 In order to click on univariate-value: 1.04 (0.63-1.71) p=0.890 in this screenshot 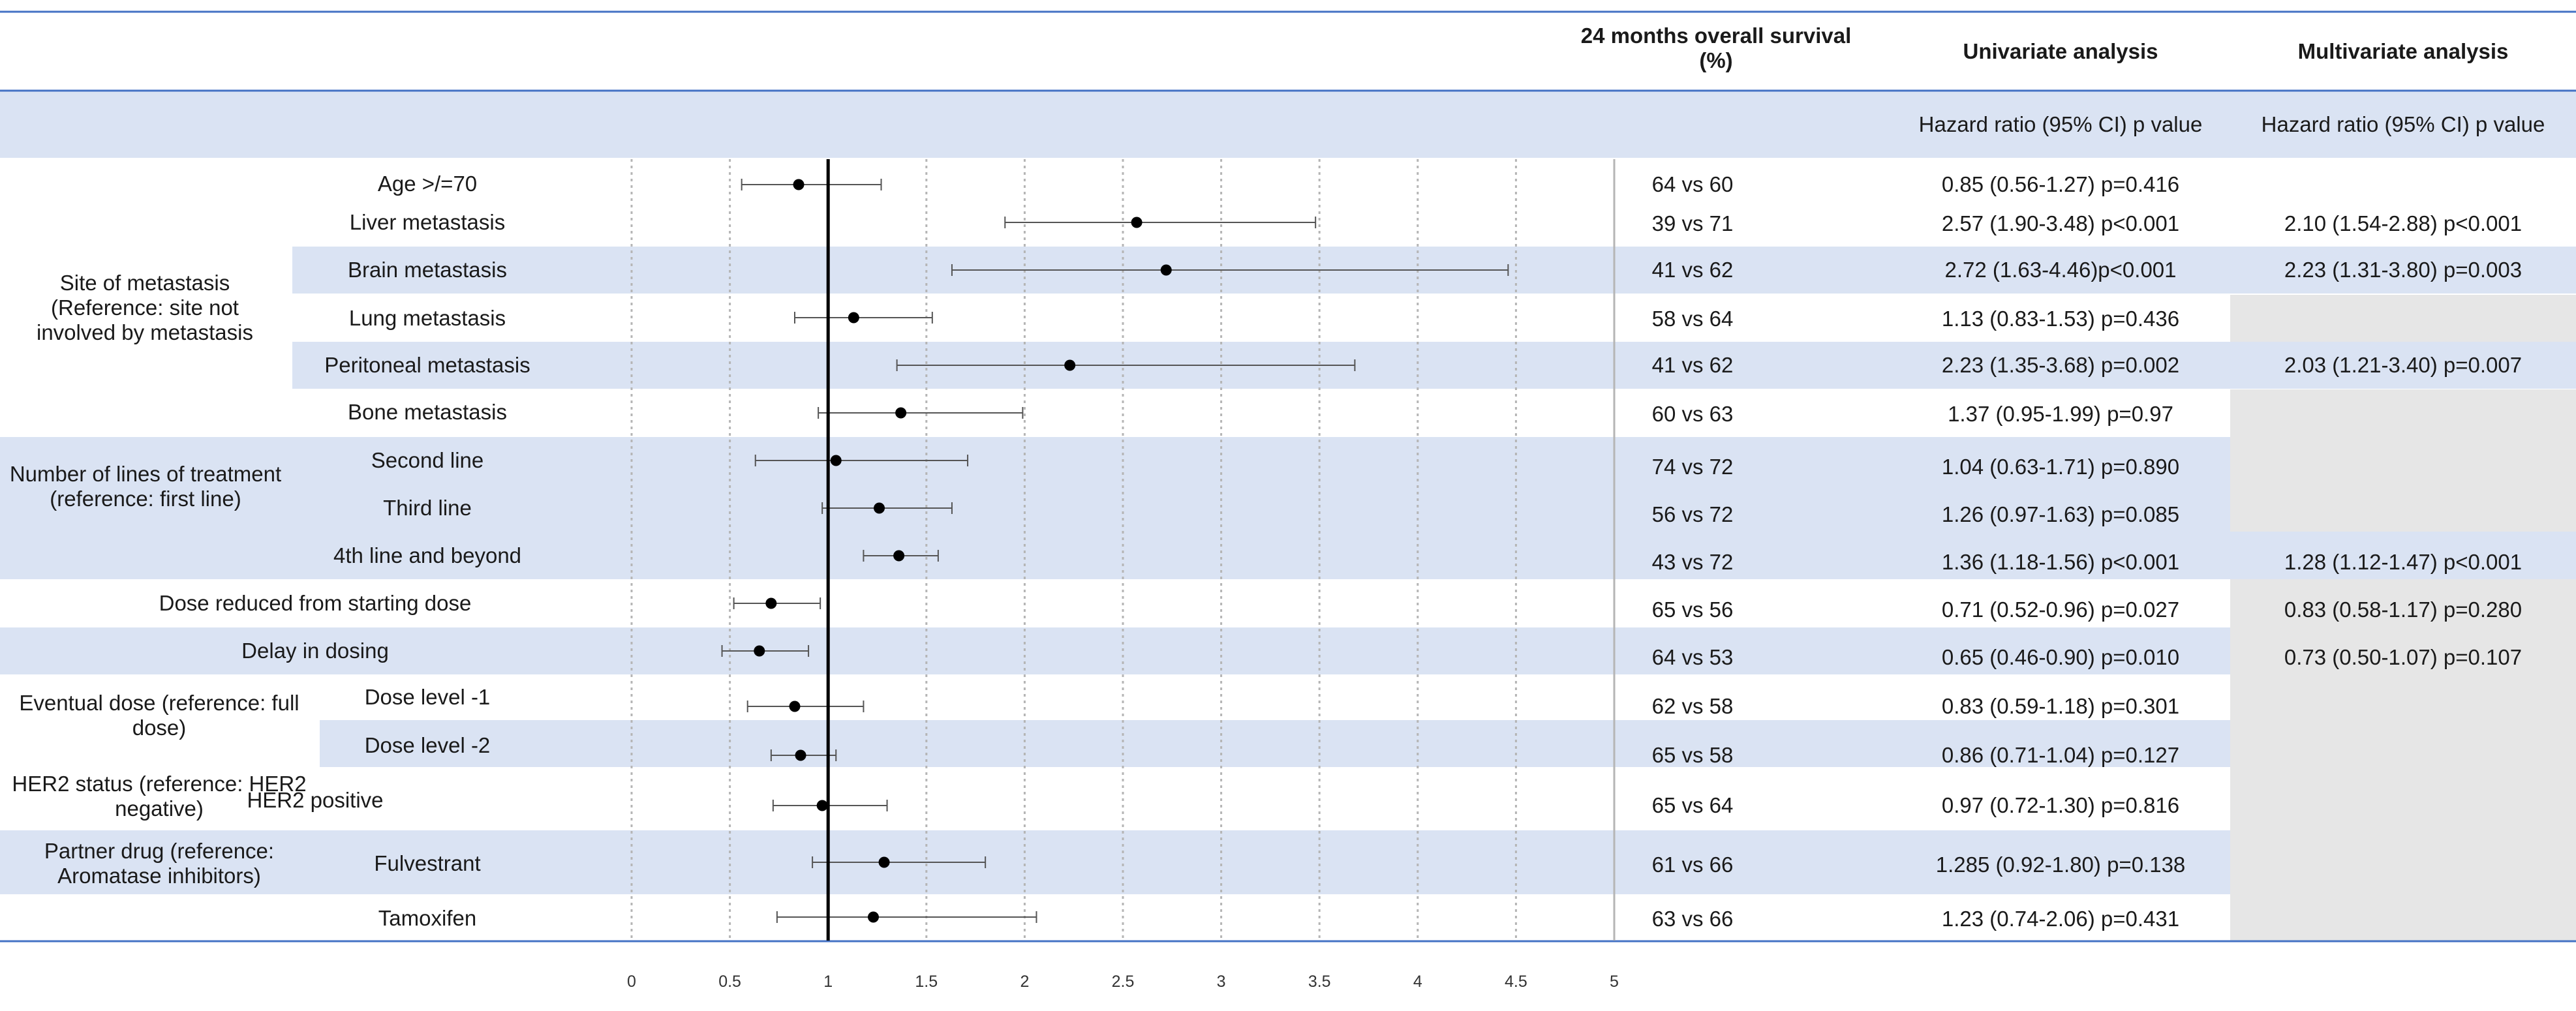, I will do `click(2060, 467)`.